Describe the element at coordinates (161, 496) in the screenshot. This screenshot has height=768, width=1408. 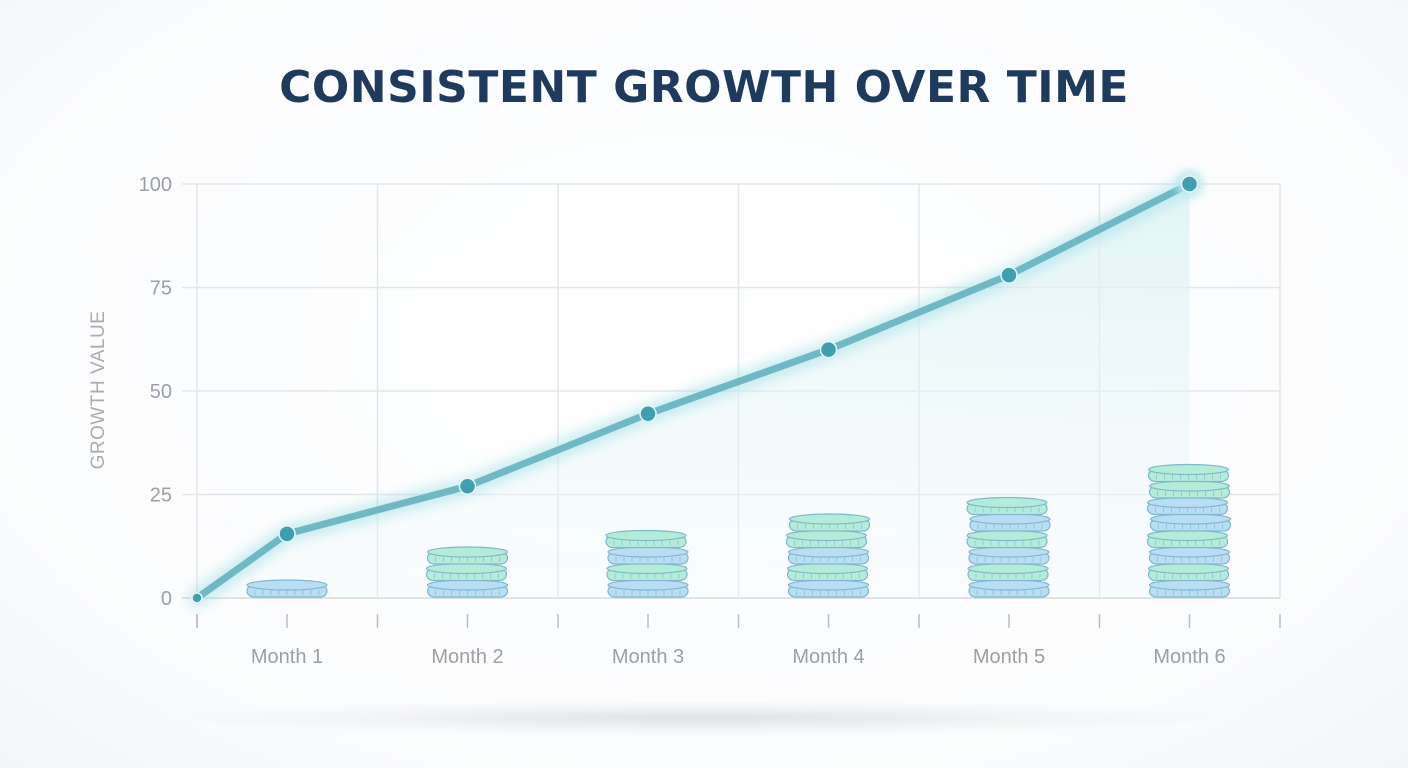
I see `y-tick-label: 25` at that location.